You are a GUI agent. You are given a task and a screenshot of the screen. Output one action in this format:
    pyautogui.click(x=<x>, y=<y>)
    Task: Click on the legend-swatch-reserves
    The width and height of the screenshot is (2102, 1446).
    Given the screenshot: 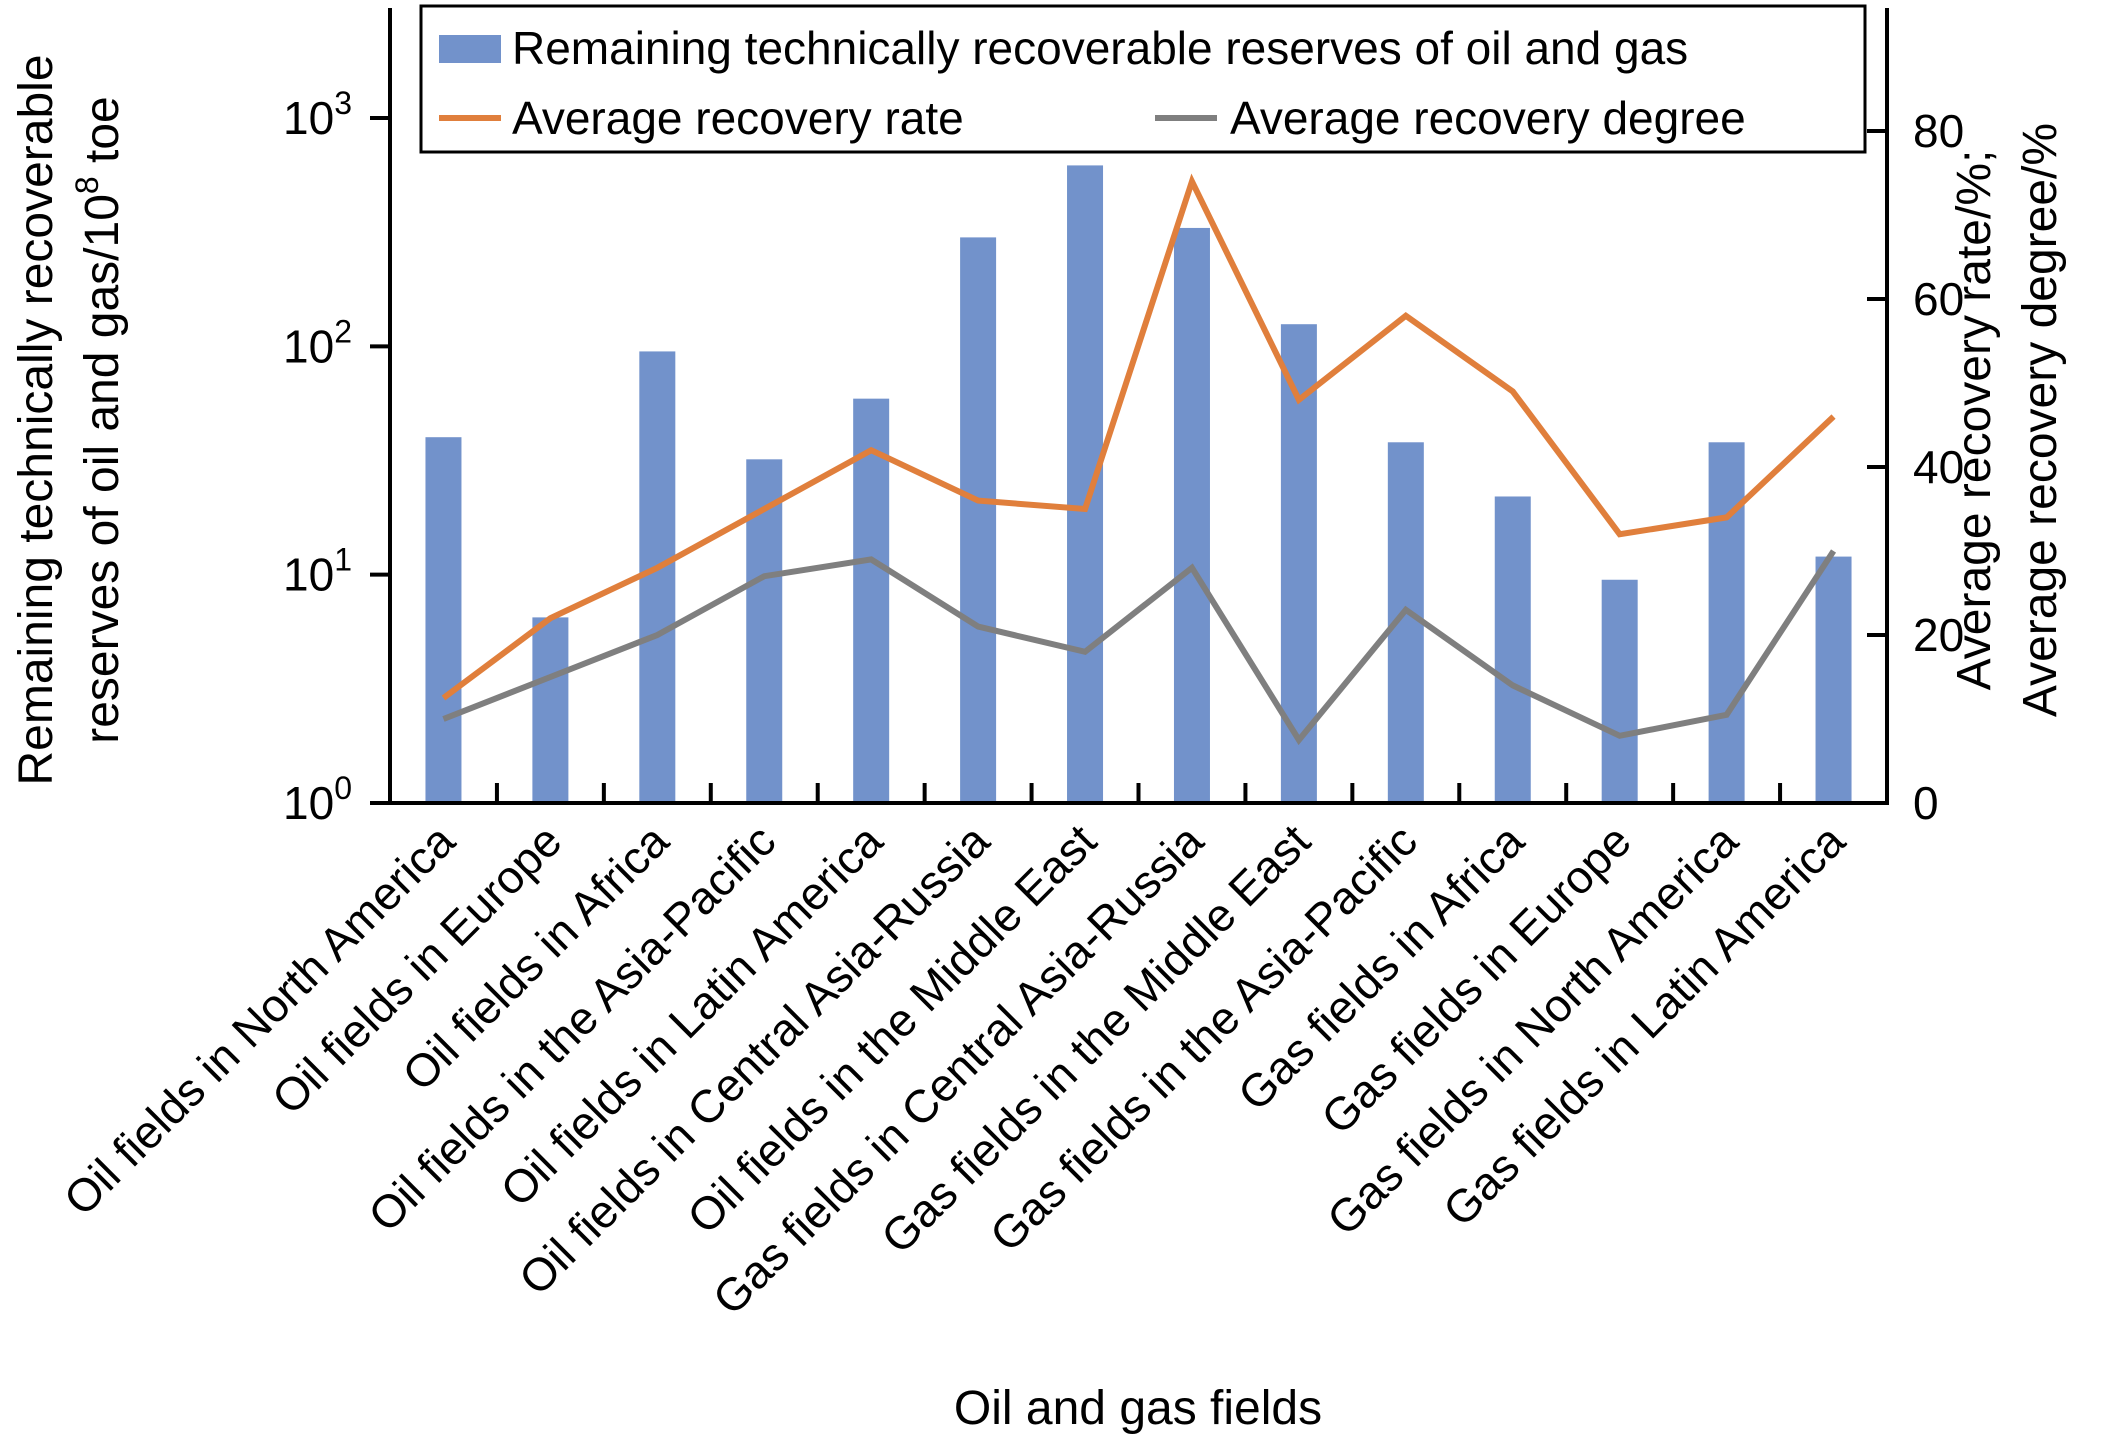 What is the action you would take?
    pyautogui.click(x=470, y=49)
    